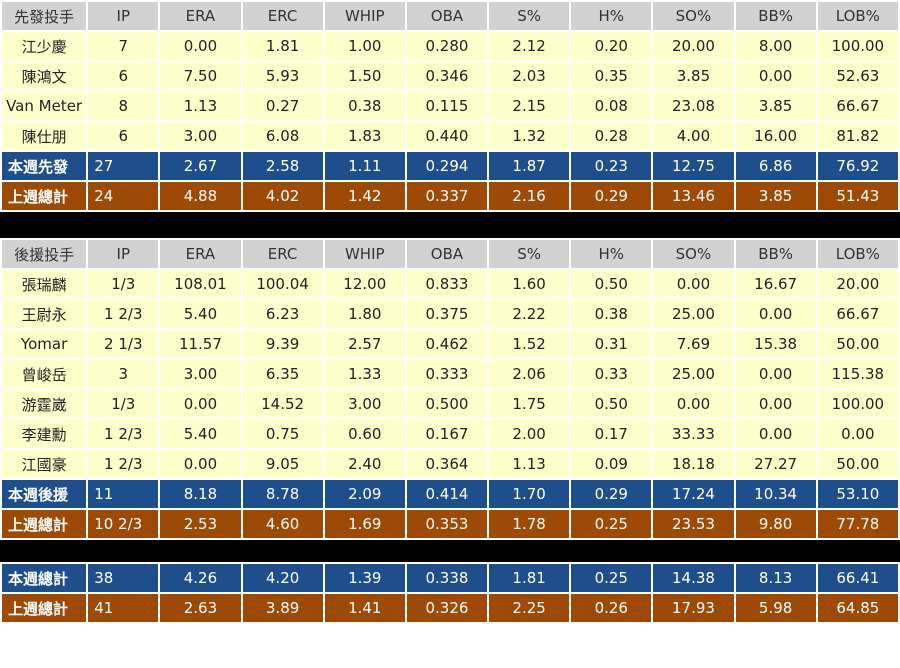 The image size is (900, 668). What do you see at coordinates (450, 16) in the screenshot?
I see `header-row: 先發投手 IP ERA ERC WHIP OBA S% H% SO% BB% LOB%` at bounding box center [450, 16].